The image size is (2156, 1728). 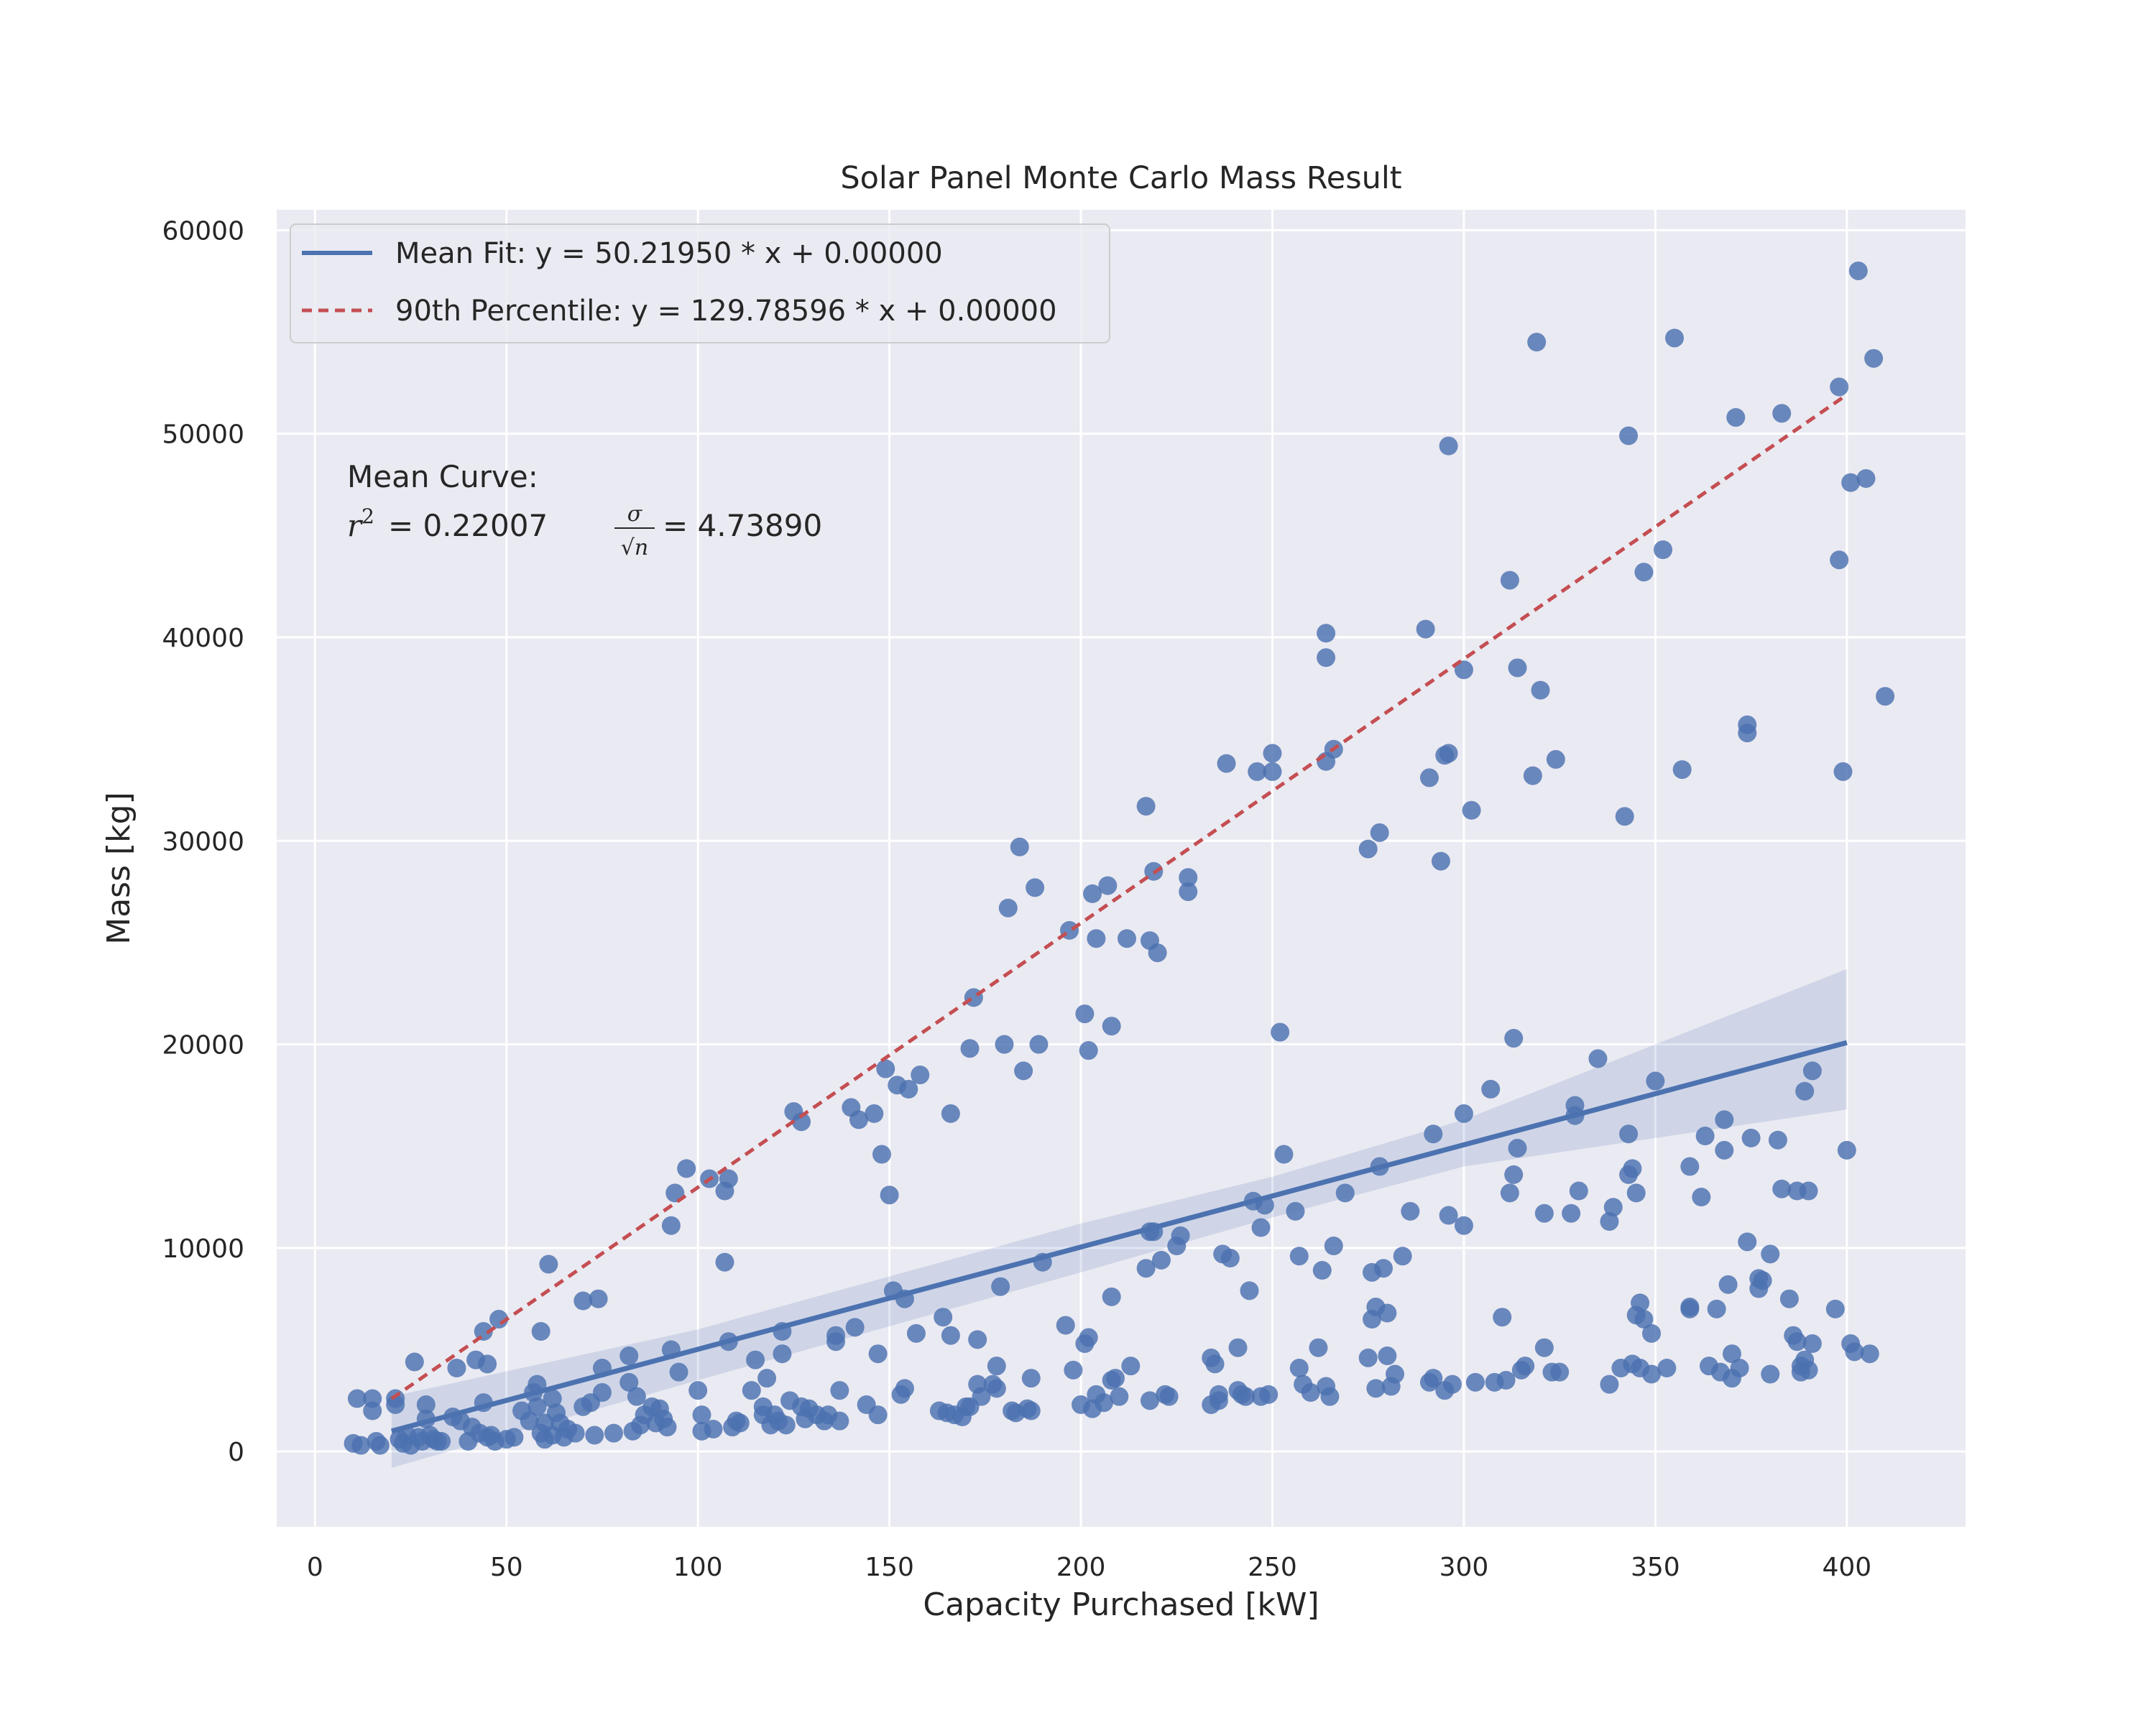 I want to click on x-tick-label: 200, so click(x=1081, y=1568).